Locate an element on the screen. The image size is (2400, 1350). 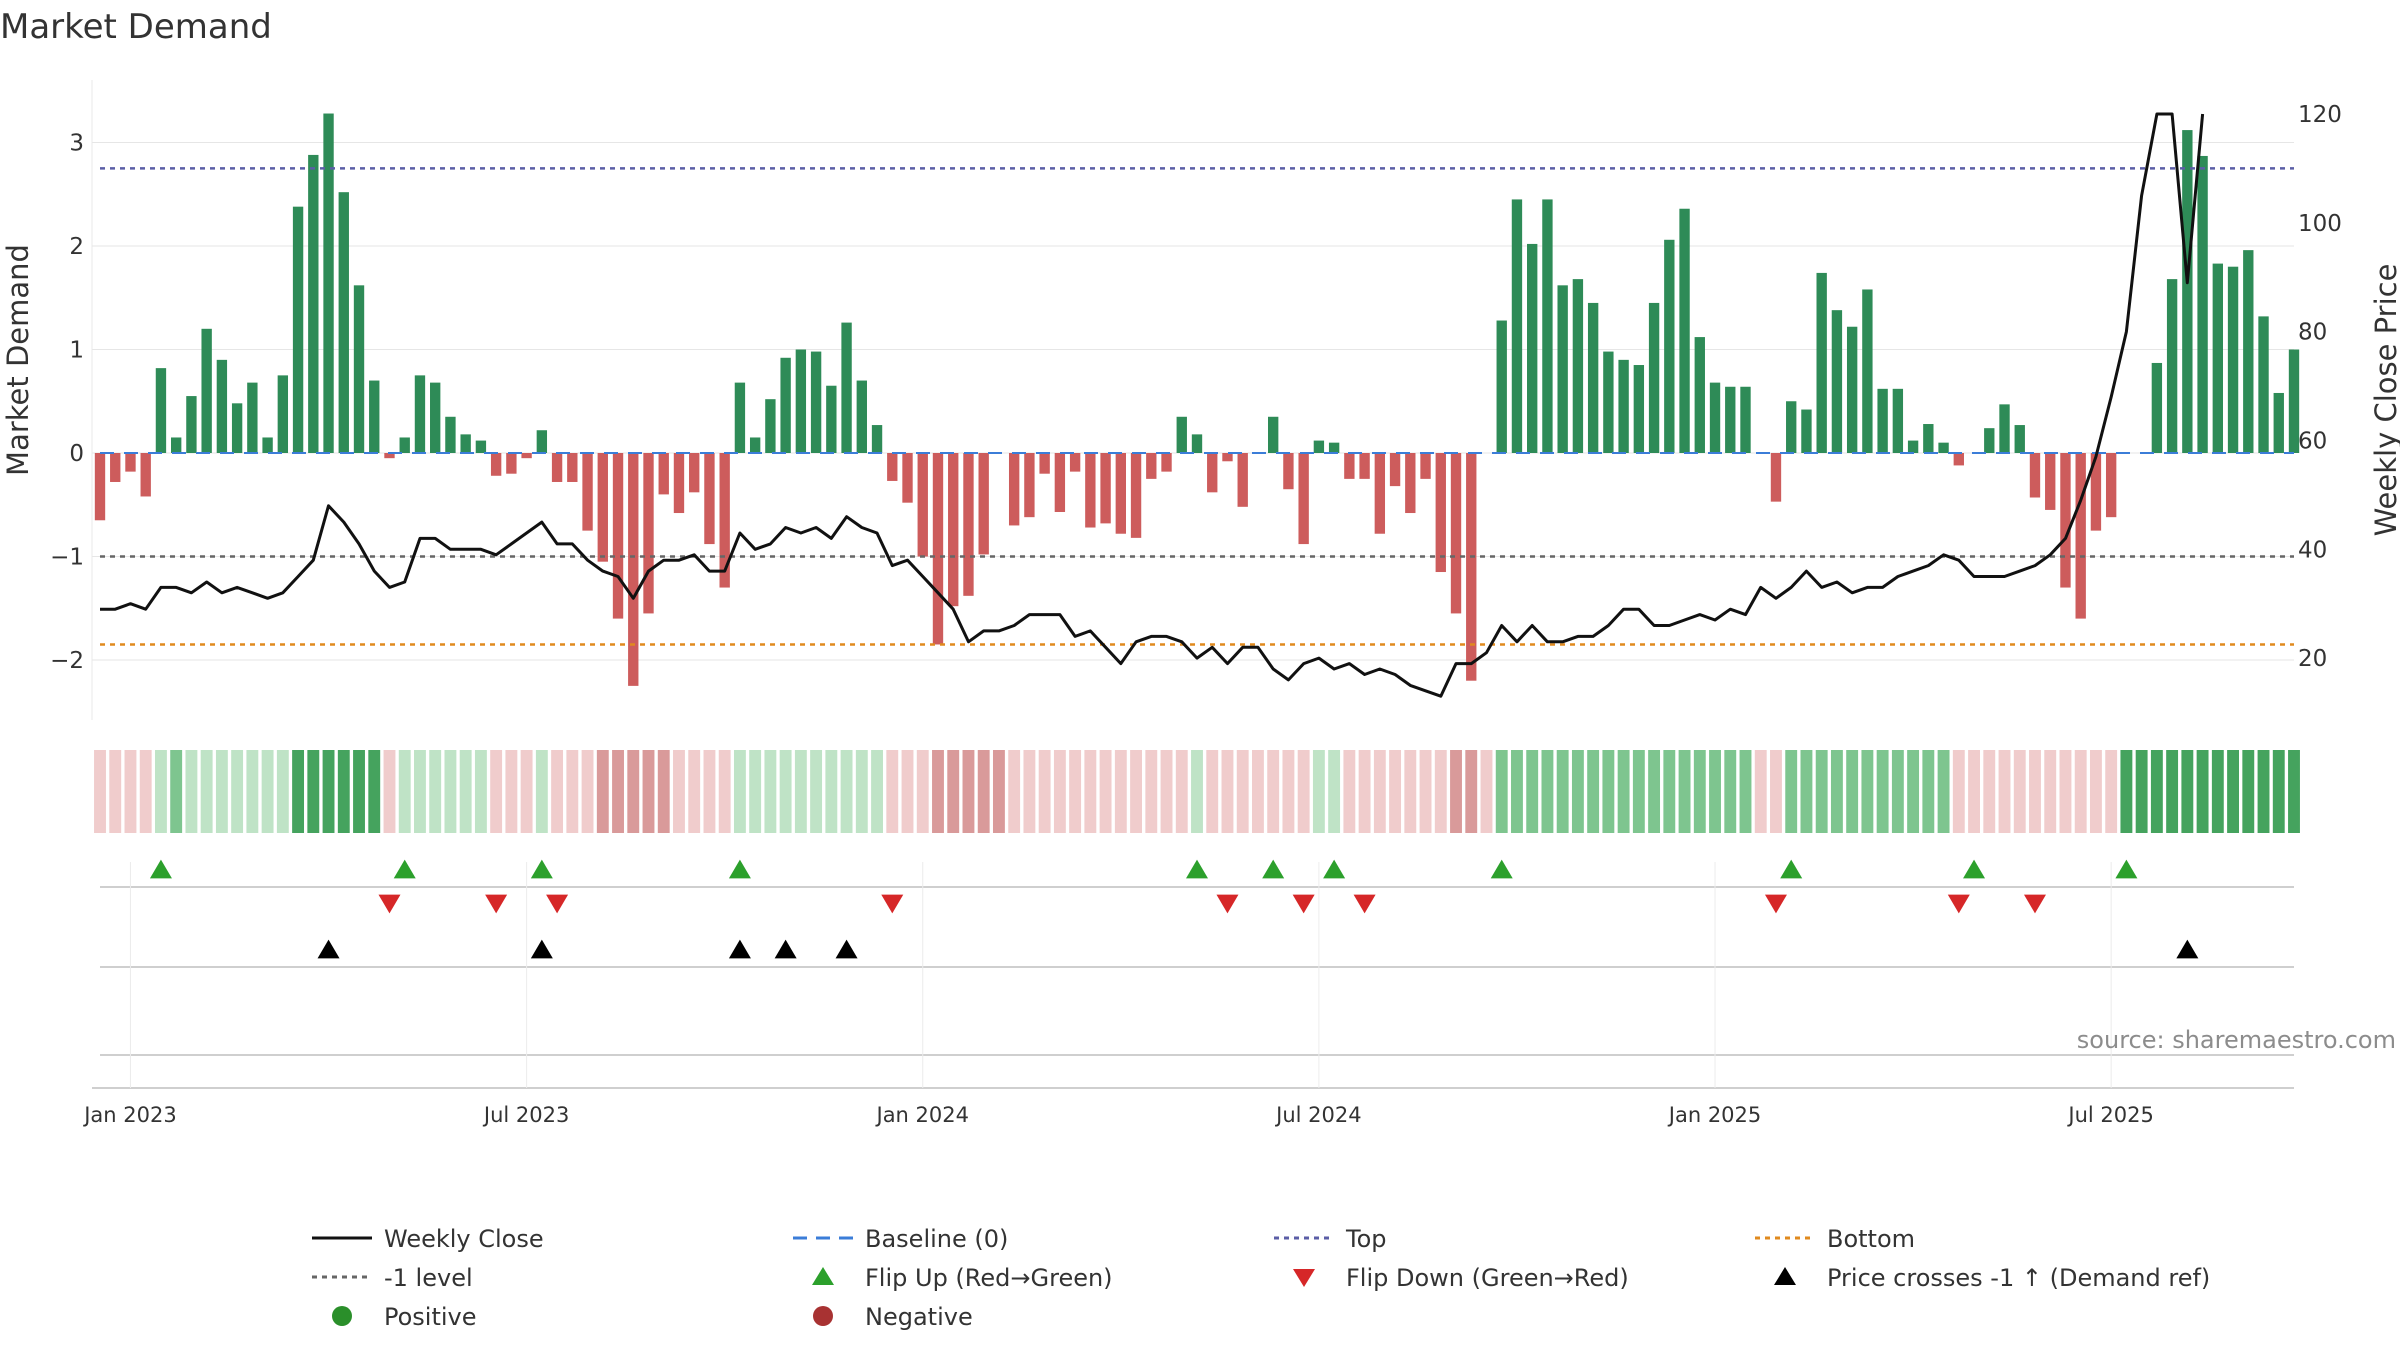
legend-item-level: -1 level is located at coordinates (392, 1278).